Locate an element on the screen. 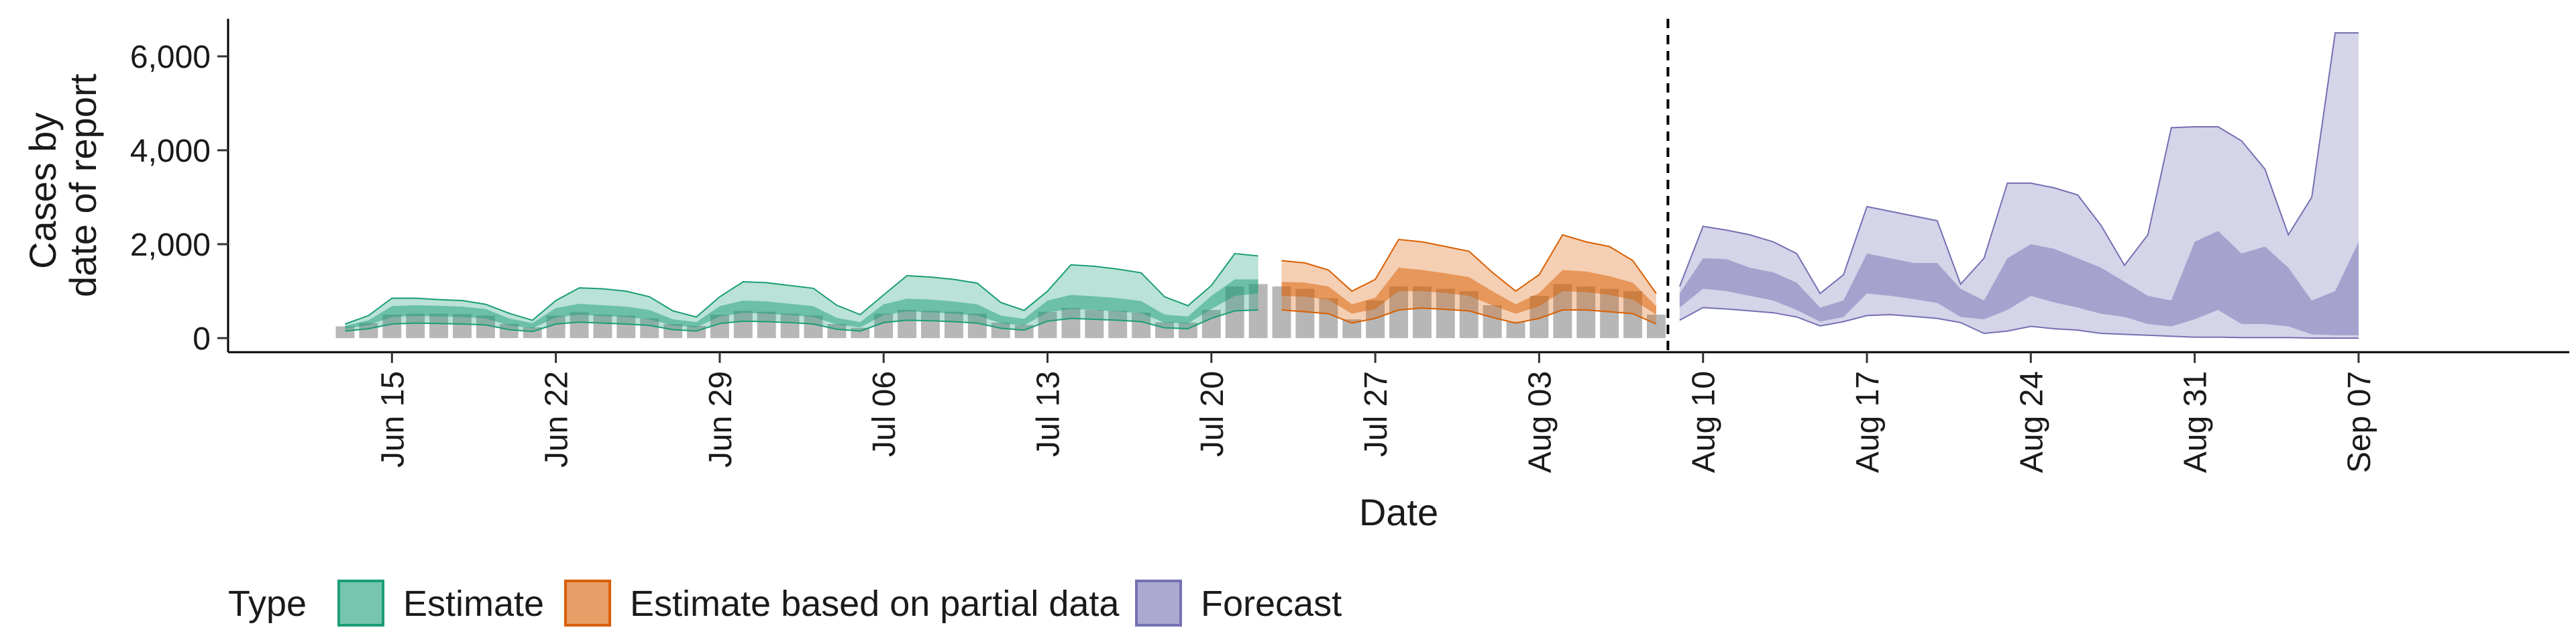  y-tick-label: 6,000 is located at coordinates (170, 57).